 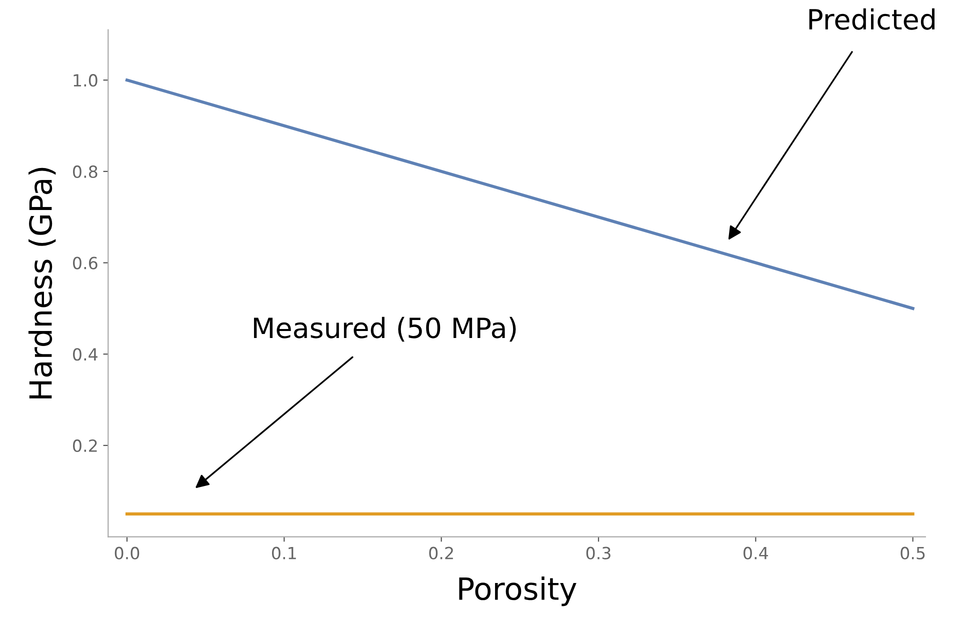 I want to click on y-tick-label: 0.2, so click(x=85, y=445).